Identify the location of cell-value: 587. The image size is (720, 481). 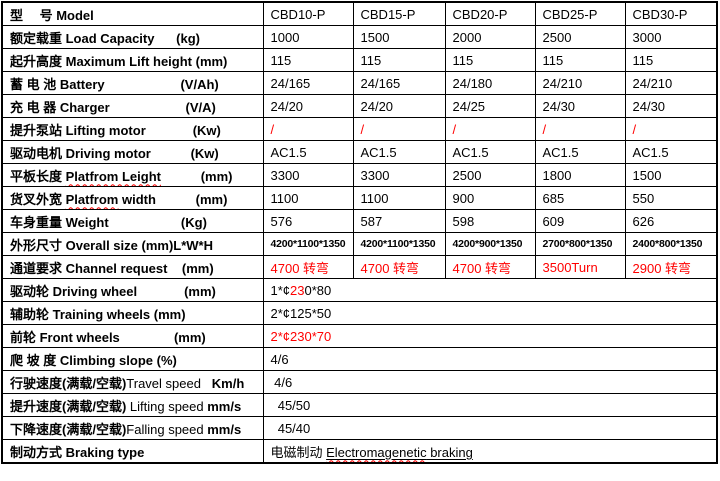
(399, 221).